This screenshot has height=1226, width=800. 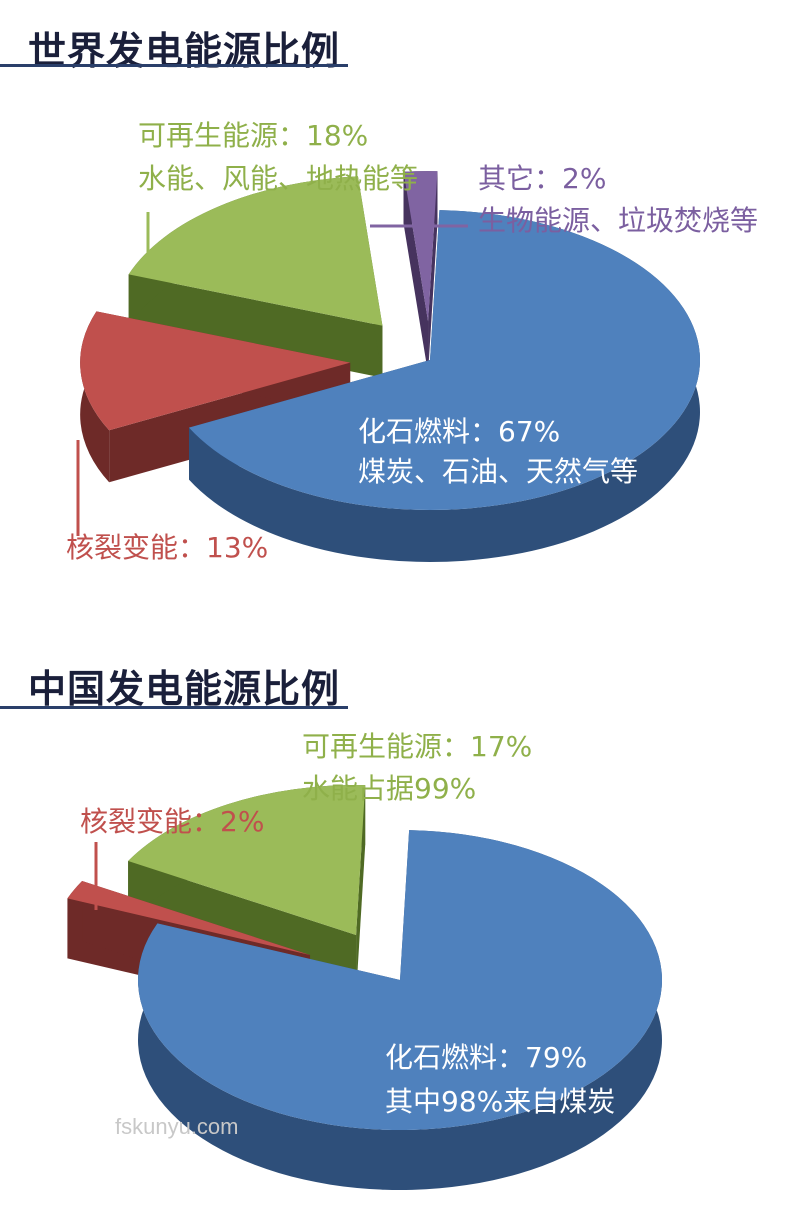 What do you see at coordinates (184, 689) in the screenshot?
I see `china-chart-title: 中国发电能源比例` at bounding box center [184, 689].